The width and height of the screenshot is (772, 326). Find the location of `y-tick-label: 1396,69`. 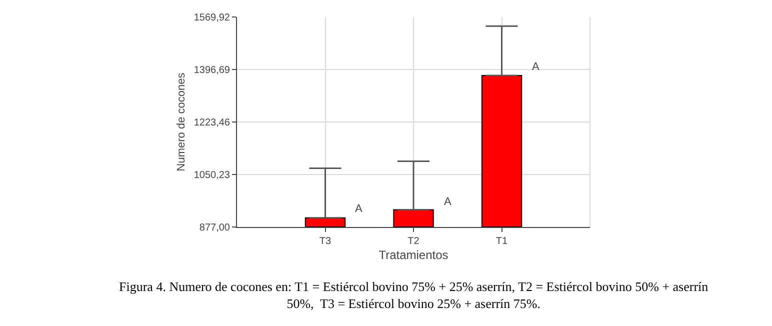

y-tick-label: 1396,69 is located at coordinates (212, 70).